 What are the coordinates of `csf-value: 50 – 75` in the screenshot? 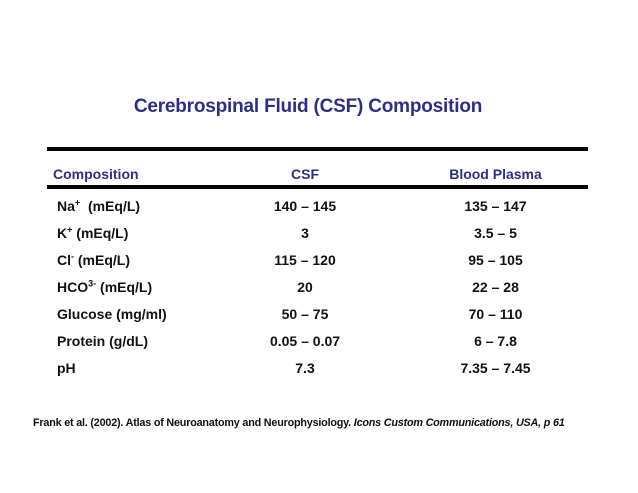 It's located at (305, 313).